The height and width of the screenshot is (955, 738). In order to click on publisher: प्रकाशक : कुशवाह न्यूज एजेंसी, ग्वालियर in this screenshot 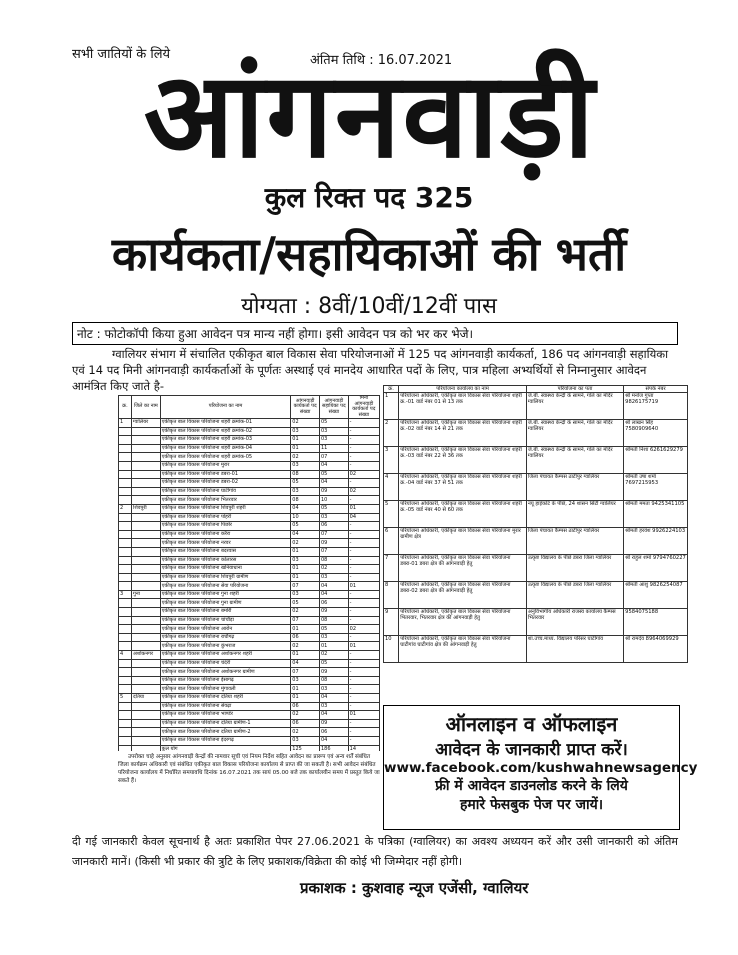, I will do `click(414, 888)`.